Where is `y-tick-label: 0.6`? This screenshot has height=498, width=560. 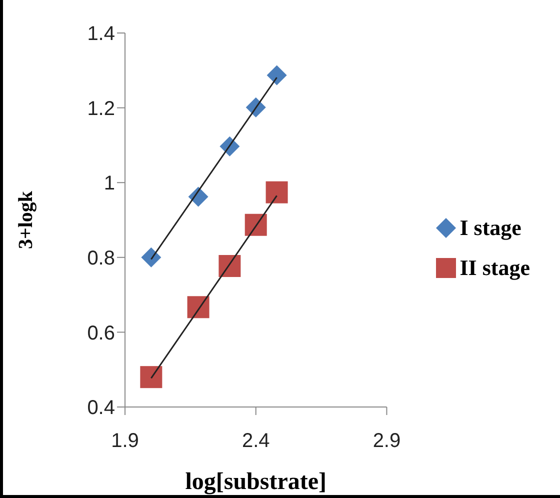 y-tick-label: 0.6 is located at coordinates (101, 333).